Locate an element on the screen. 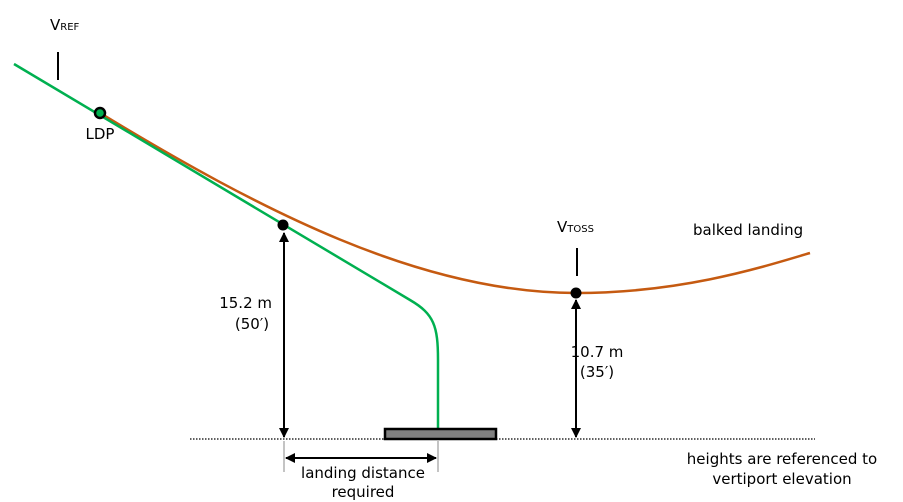  note-line-1: heights are referenced to is located at coordinates (782, 459).